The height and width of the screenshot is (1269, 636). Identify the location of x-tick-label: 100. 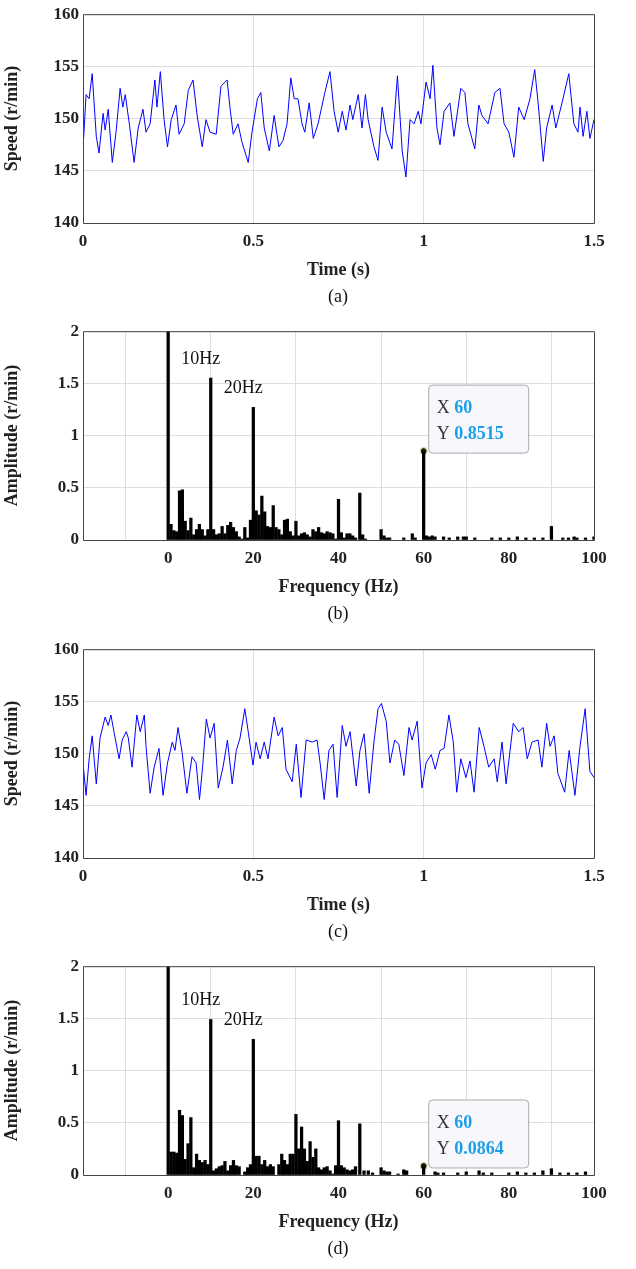
(594, 1192).